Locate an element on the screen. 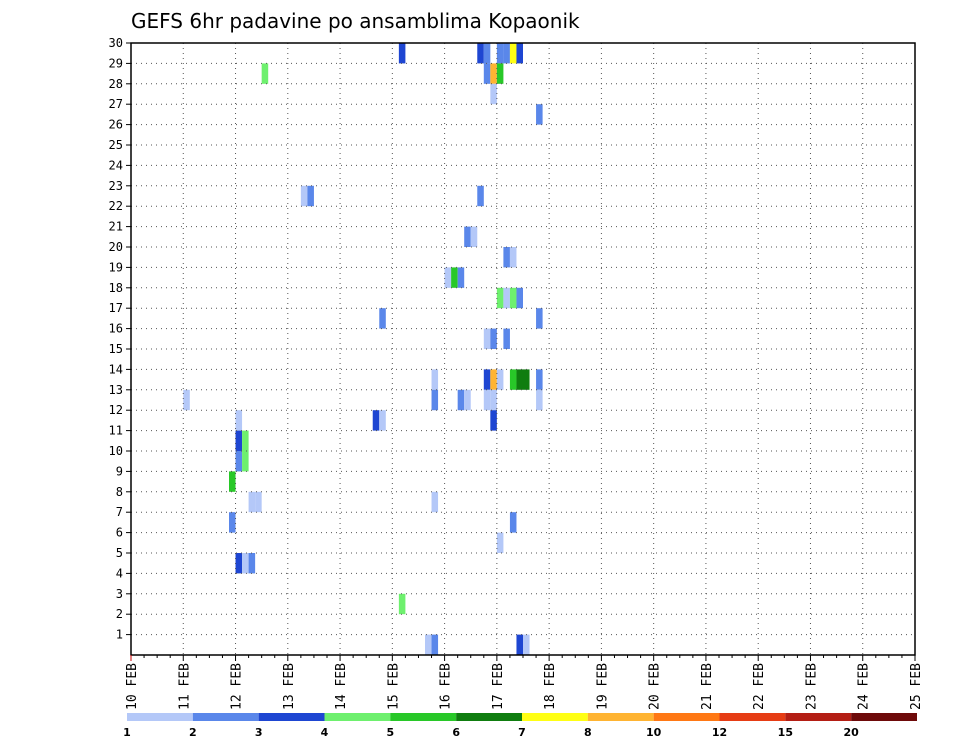 The image size is (960, 742). y-tick-label: 4 is located at coordinates (119, 573).